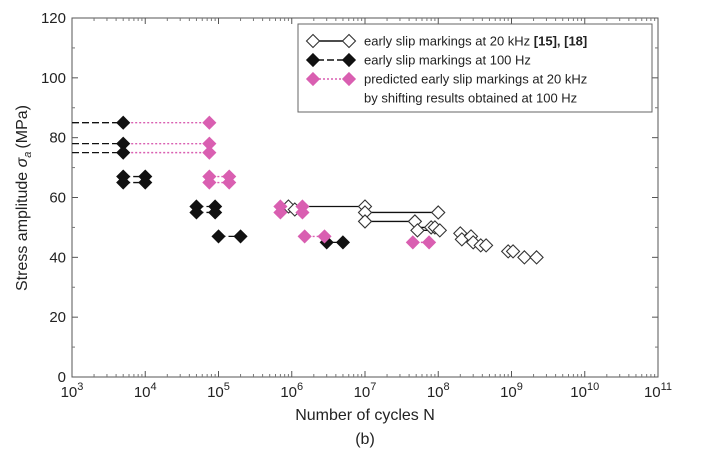  What do you see at coordinates (365, 439) in the screenshot?
I see `figure-caption: (b)` at bounding box center [365, 439].